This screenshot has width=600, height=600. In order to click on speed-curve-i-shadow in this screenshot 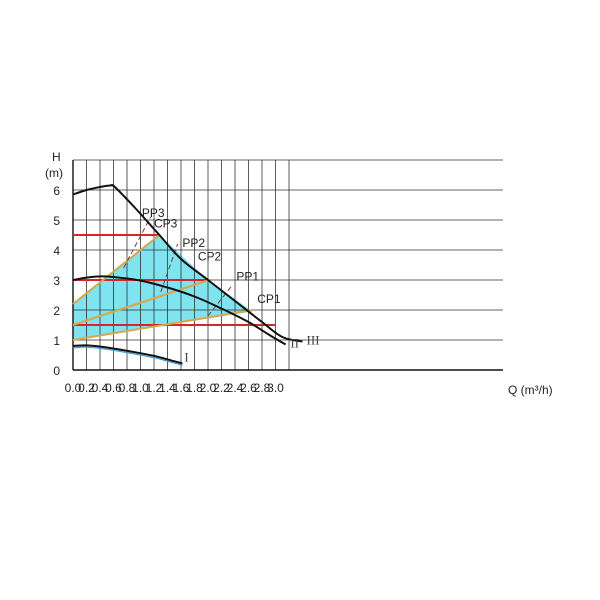, I will do `click(127, 356)`.